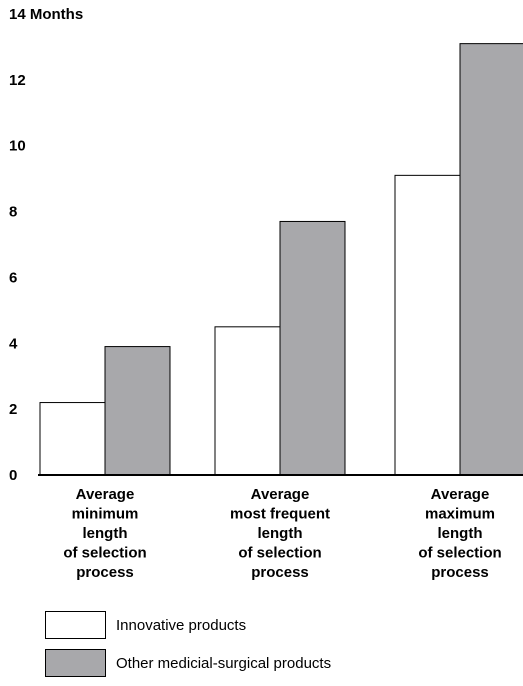 Image resolution: width=523 pixels, height=686 pixels. What do you see at coordinates (105, 514) in the screenshot?
I see `category-label-line: minimum` at bounding box center [105, 514].